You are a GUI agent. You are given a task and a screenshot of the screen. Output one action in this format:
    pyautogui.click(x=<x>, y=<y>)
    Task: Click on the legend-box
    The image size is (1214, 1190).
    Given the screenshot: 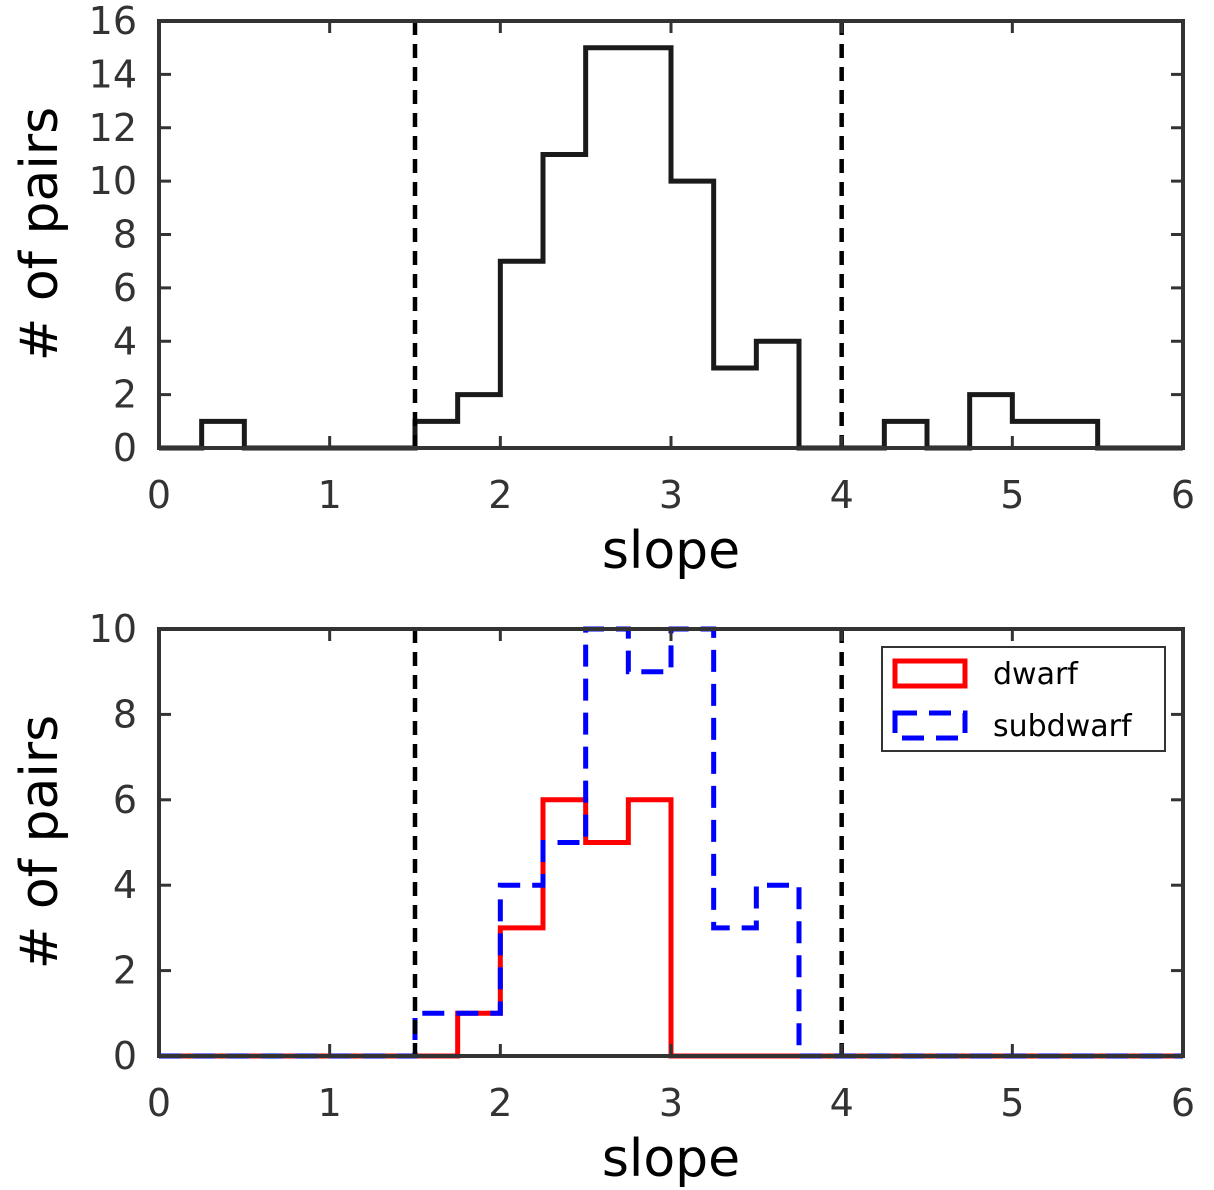 What is the action you would take?
    pyautogui.click(x=1023, y=699)
    